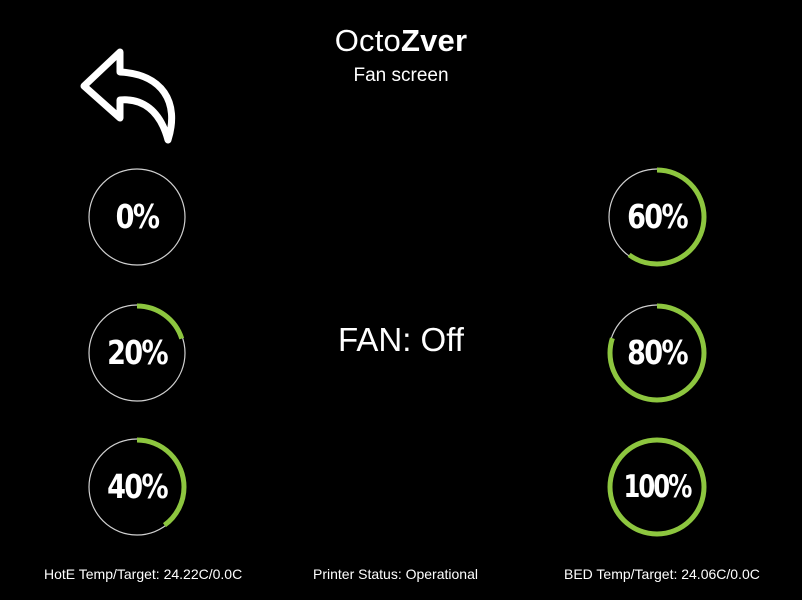 The image size is (802, 600). I want to click on app-title-regular: Octo, so click(367, 40).